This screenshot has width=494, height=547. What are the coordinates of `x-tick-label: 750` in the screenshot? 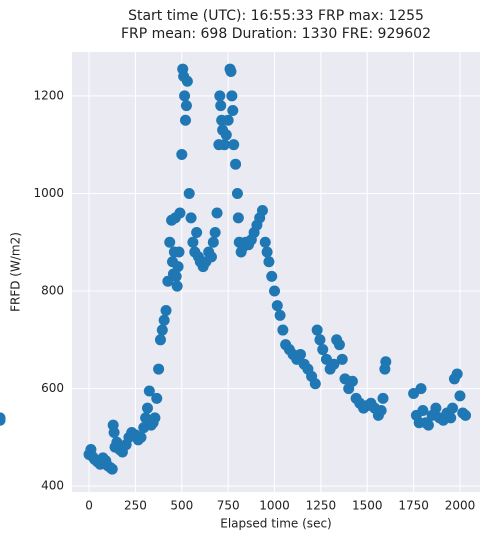 It's located at (228, 506).